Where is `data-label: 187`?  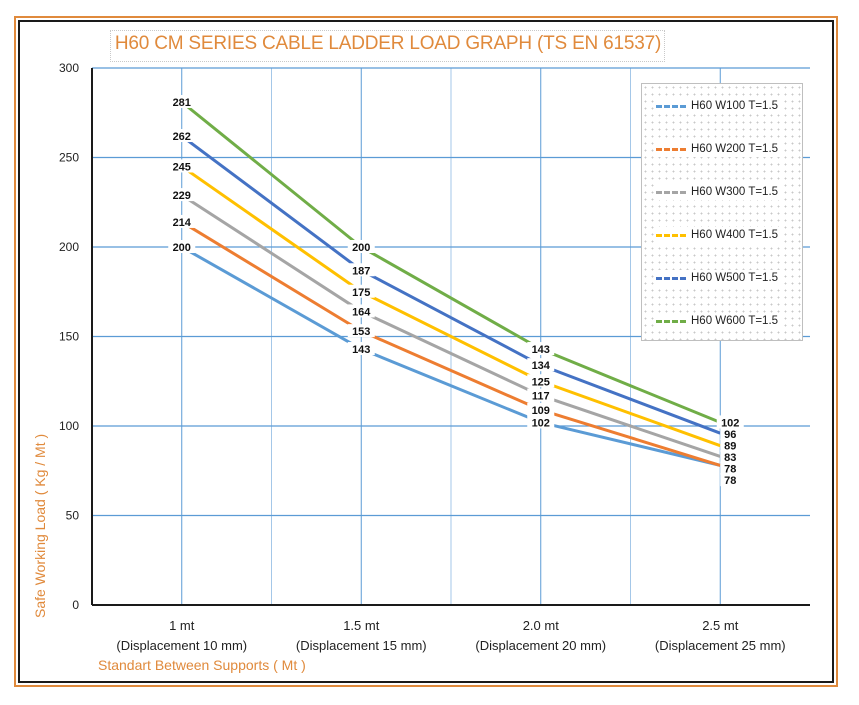
data-label: 187 is located at coordinates (361, 271).